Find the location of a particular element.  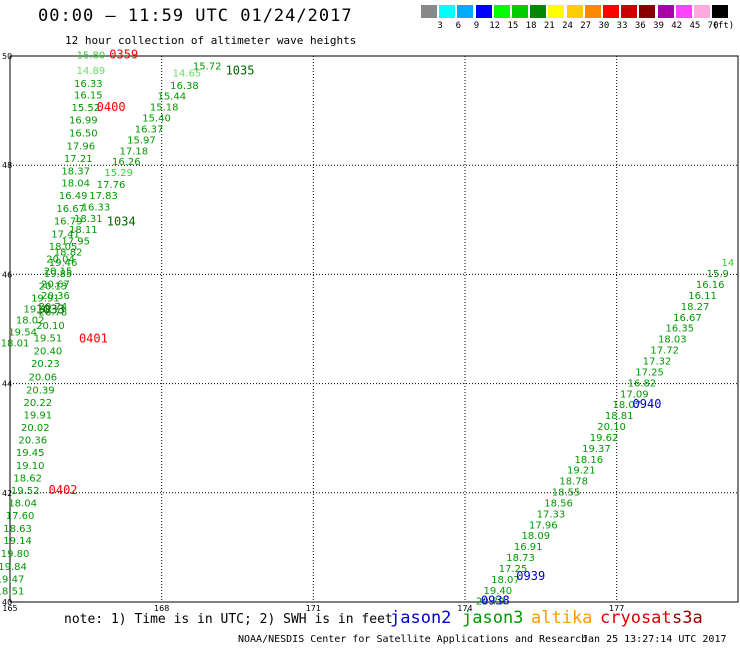

wave-height-label: 16.35 is located at coordinates (680, 329).